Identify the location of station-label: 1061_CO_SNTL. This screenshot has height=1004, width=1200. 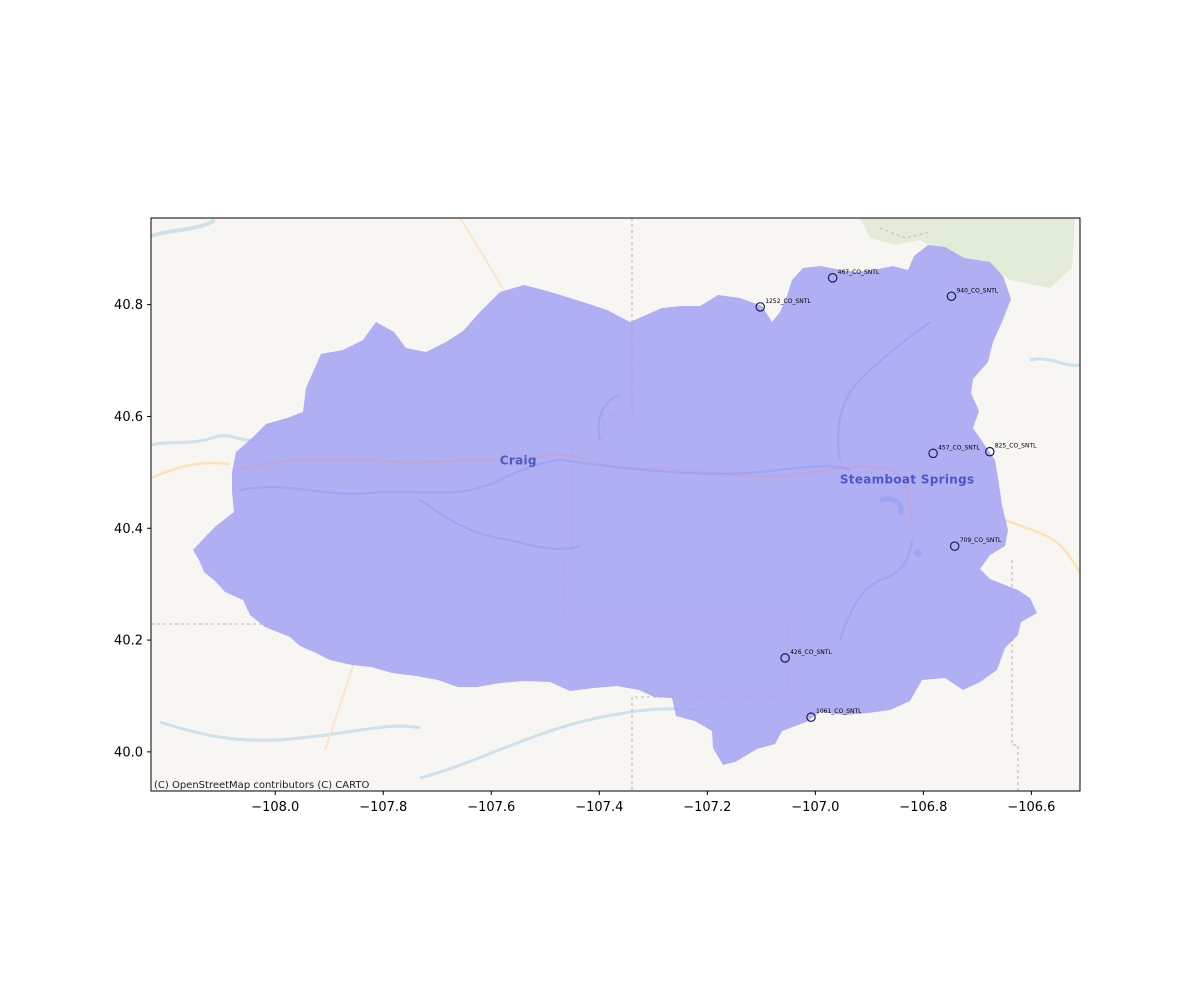
(839, 711).